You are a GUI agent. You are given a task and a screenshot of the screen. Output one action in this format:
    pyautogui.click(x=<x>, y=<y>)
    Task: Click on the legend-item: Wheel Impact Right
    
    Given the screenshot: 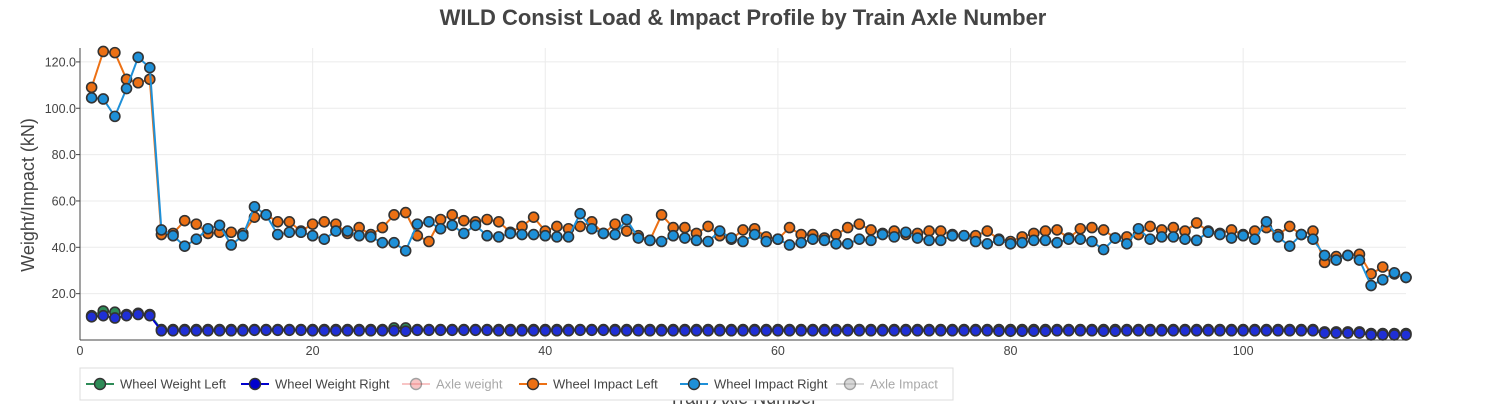 What is the action you would take?
    pyautogui.click(x=754, y=384)
    